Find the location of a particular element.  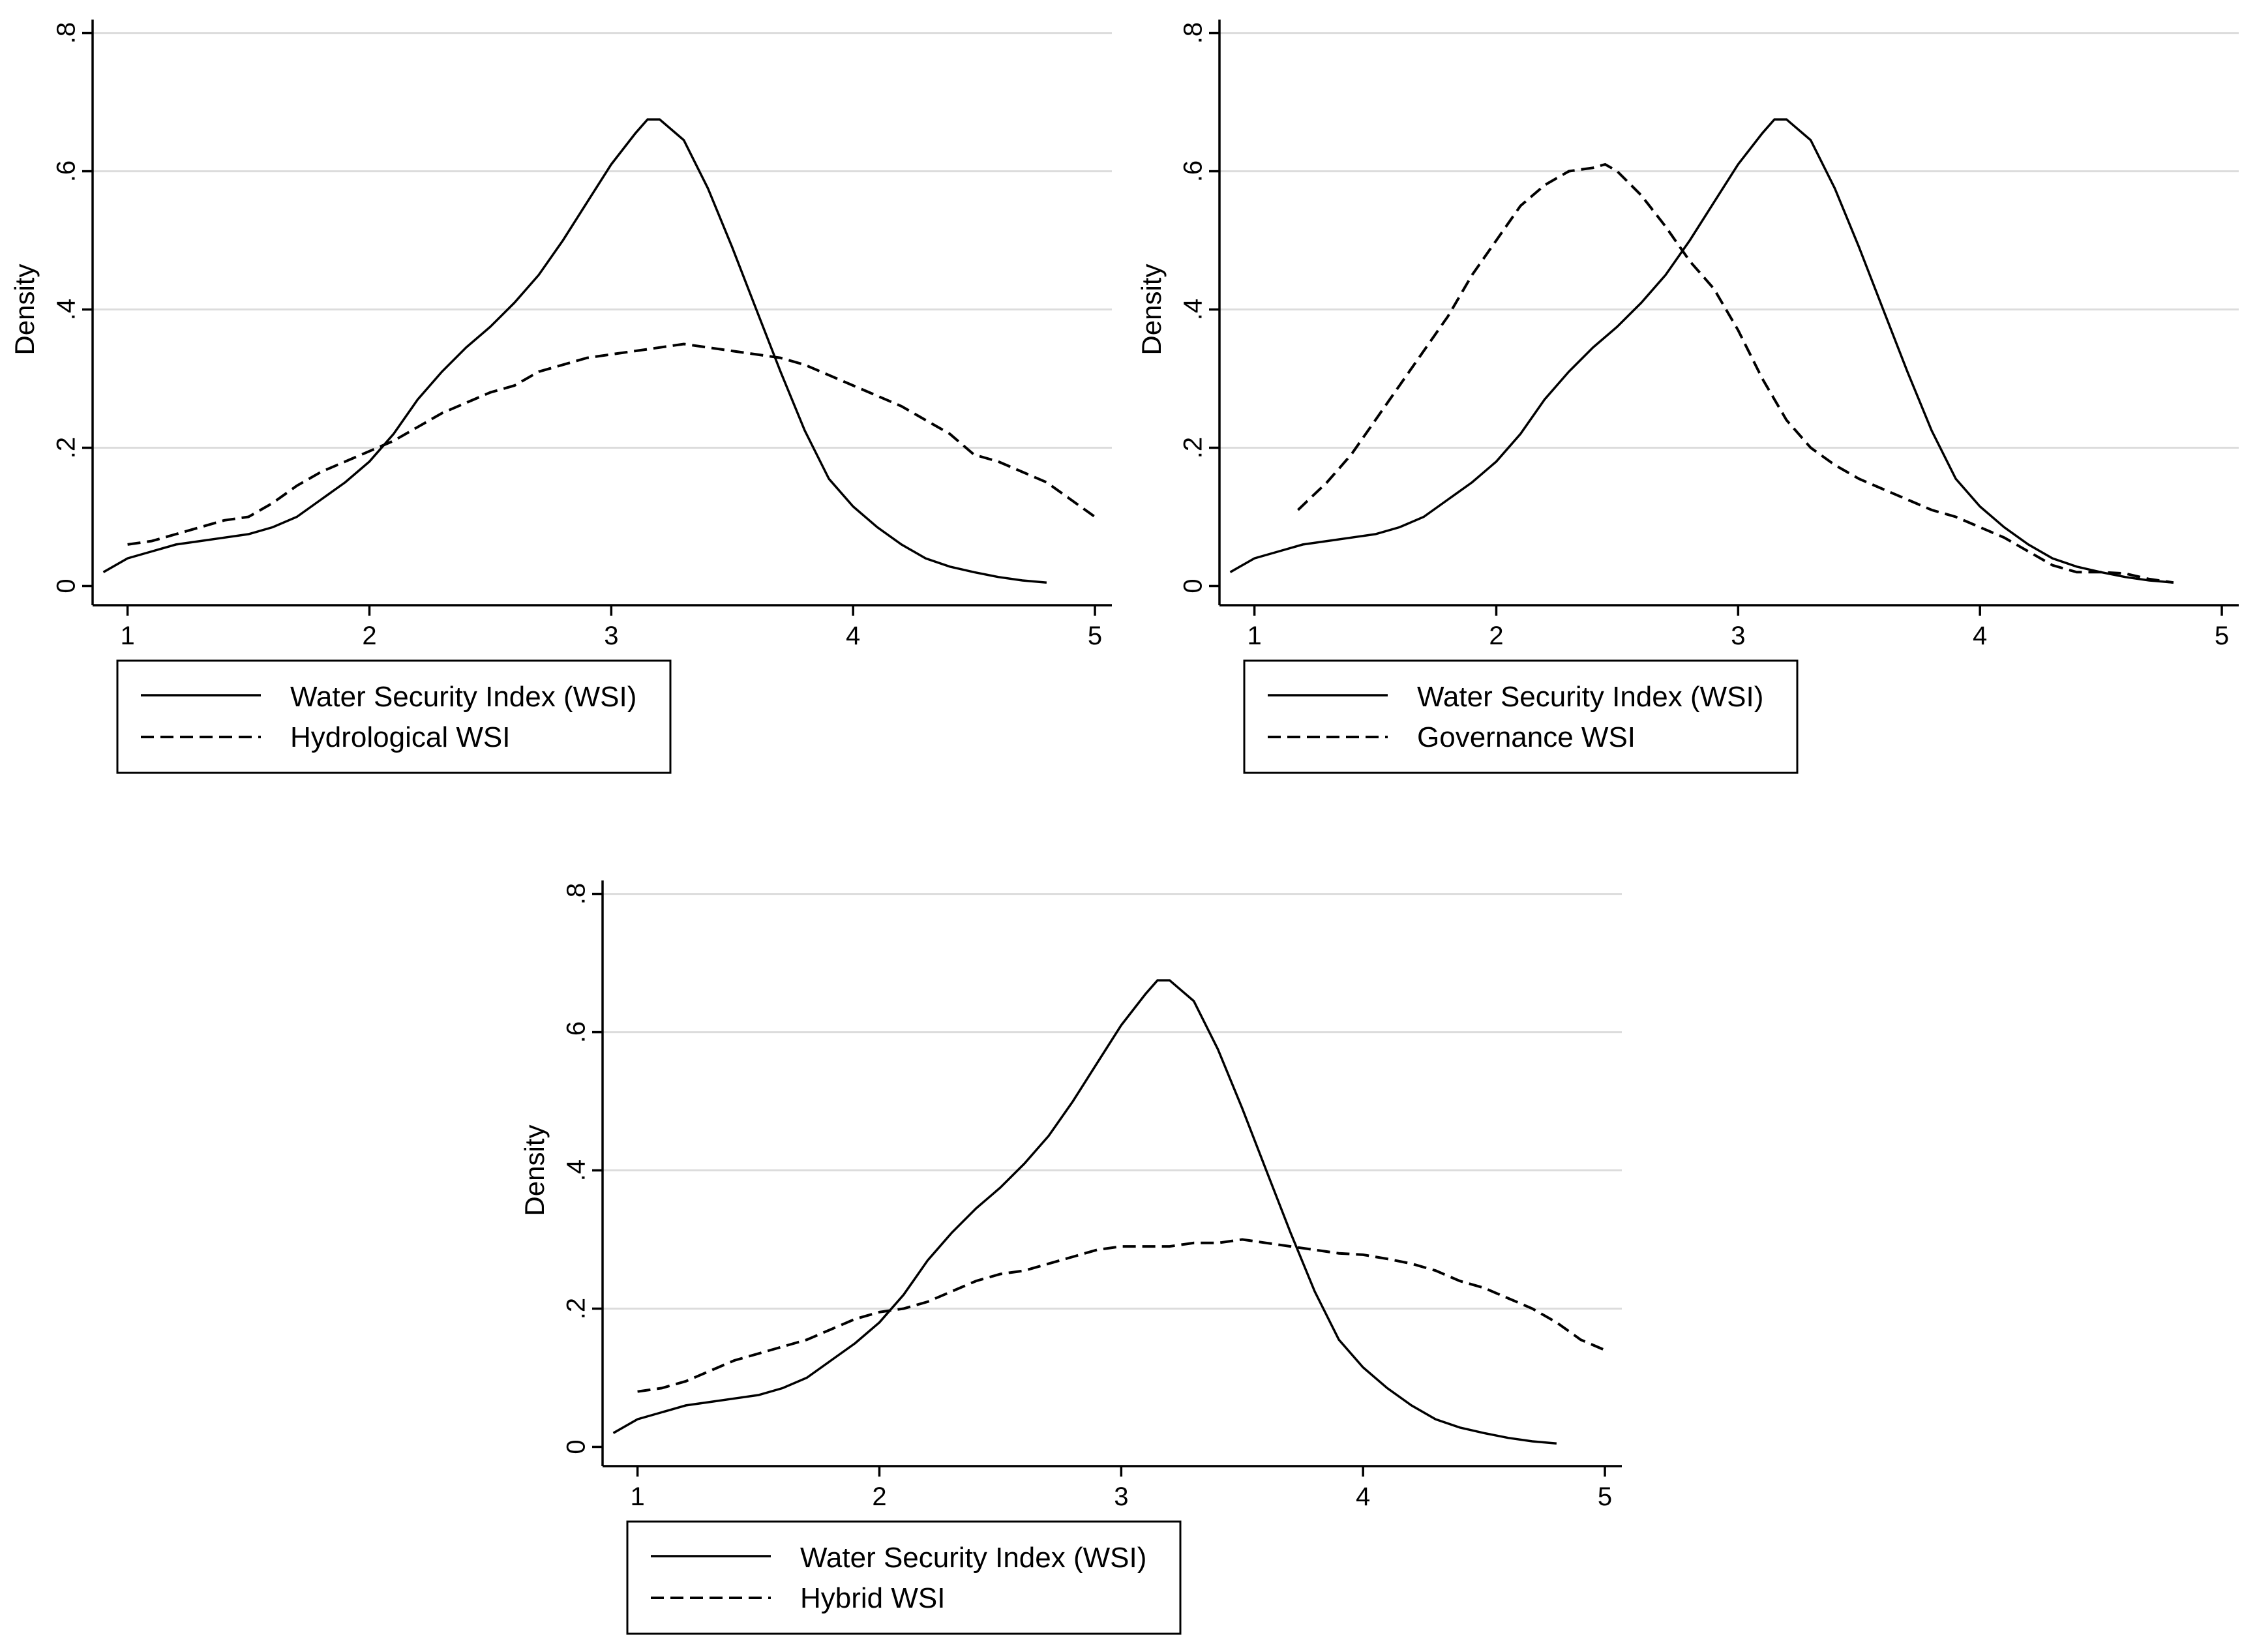

legend-label-hydrological: Hydrological WSI is located at coordinates (400, 737).